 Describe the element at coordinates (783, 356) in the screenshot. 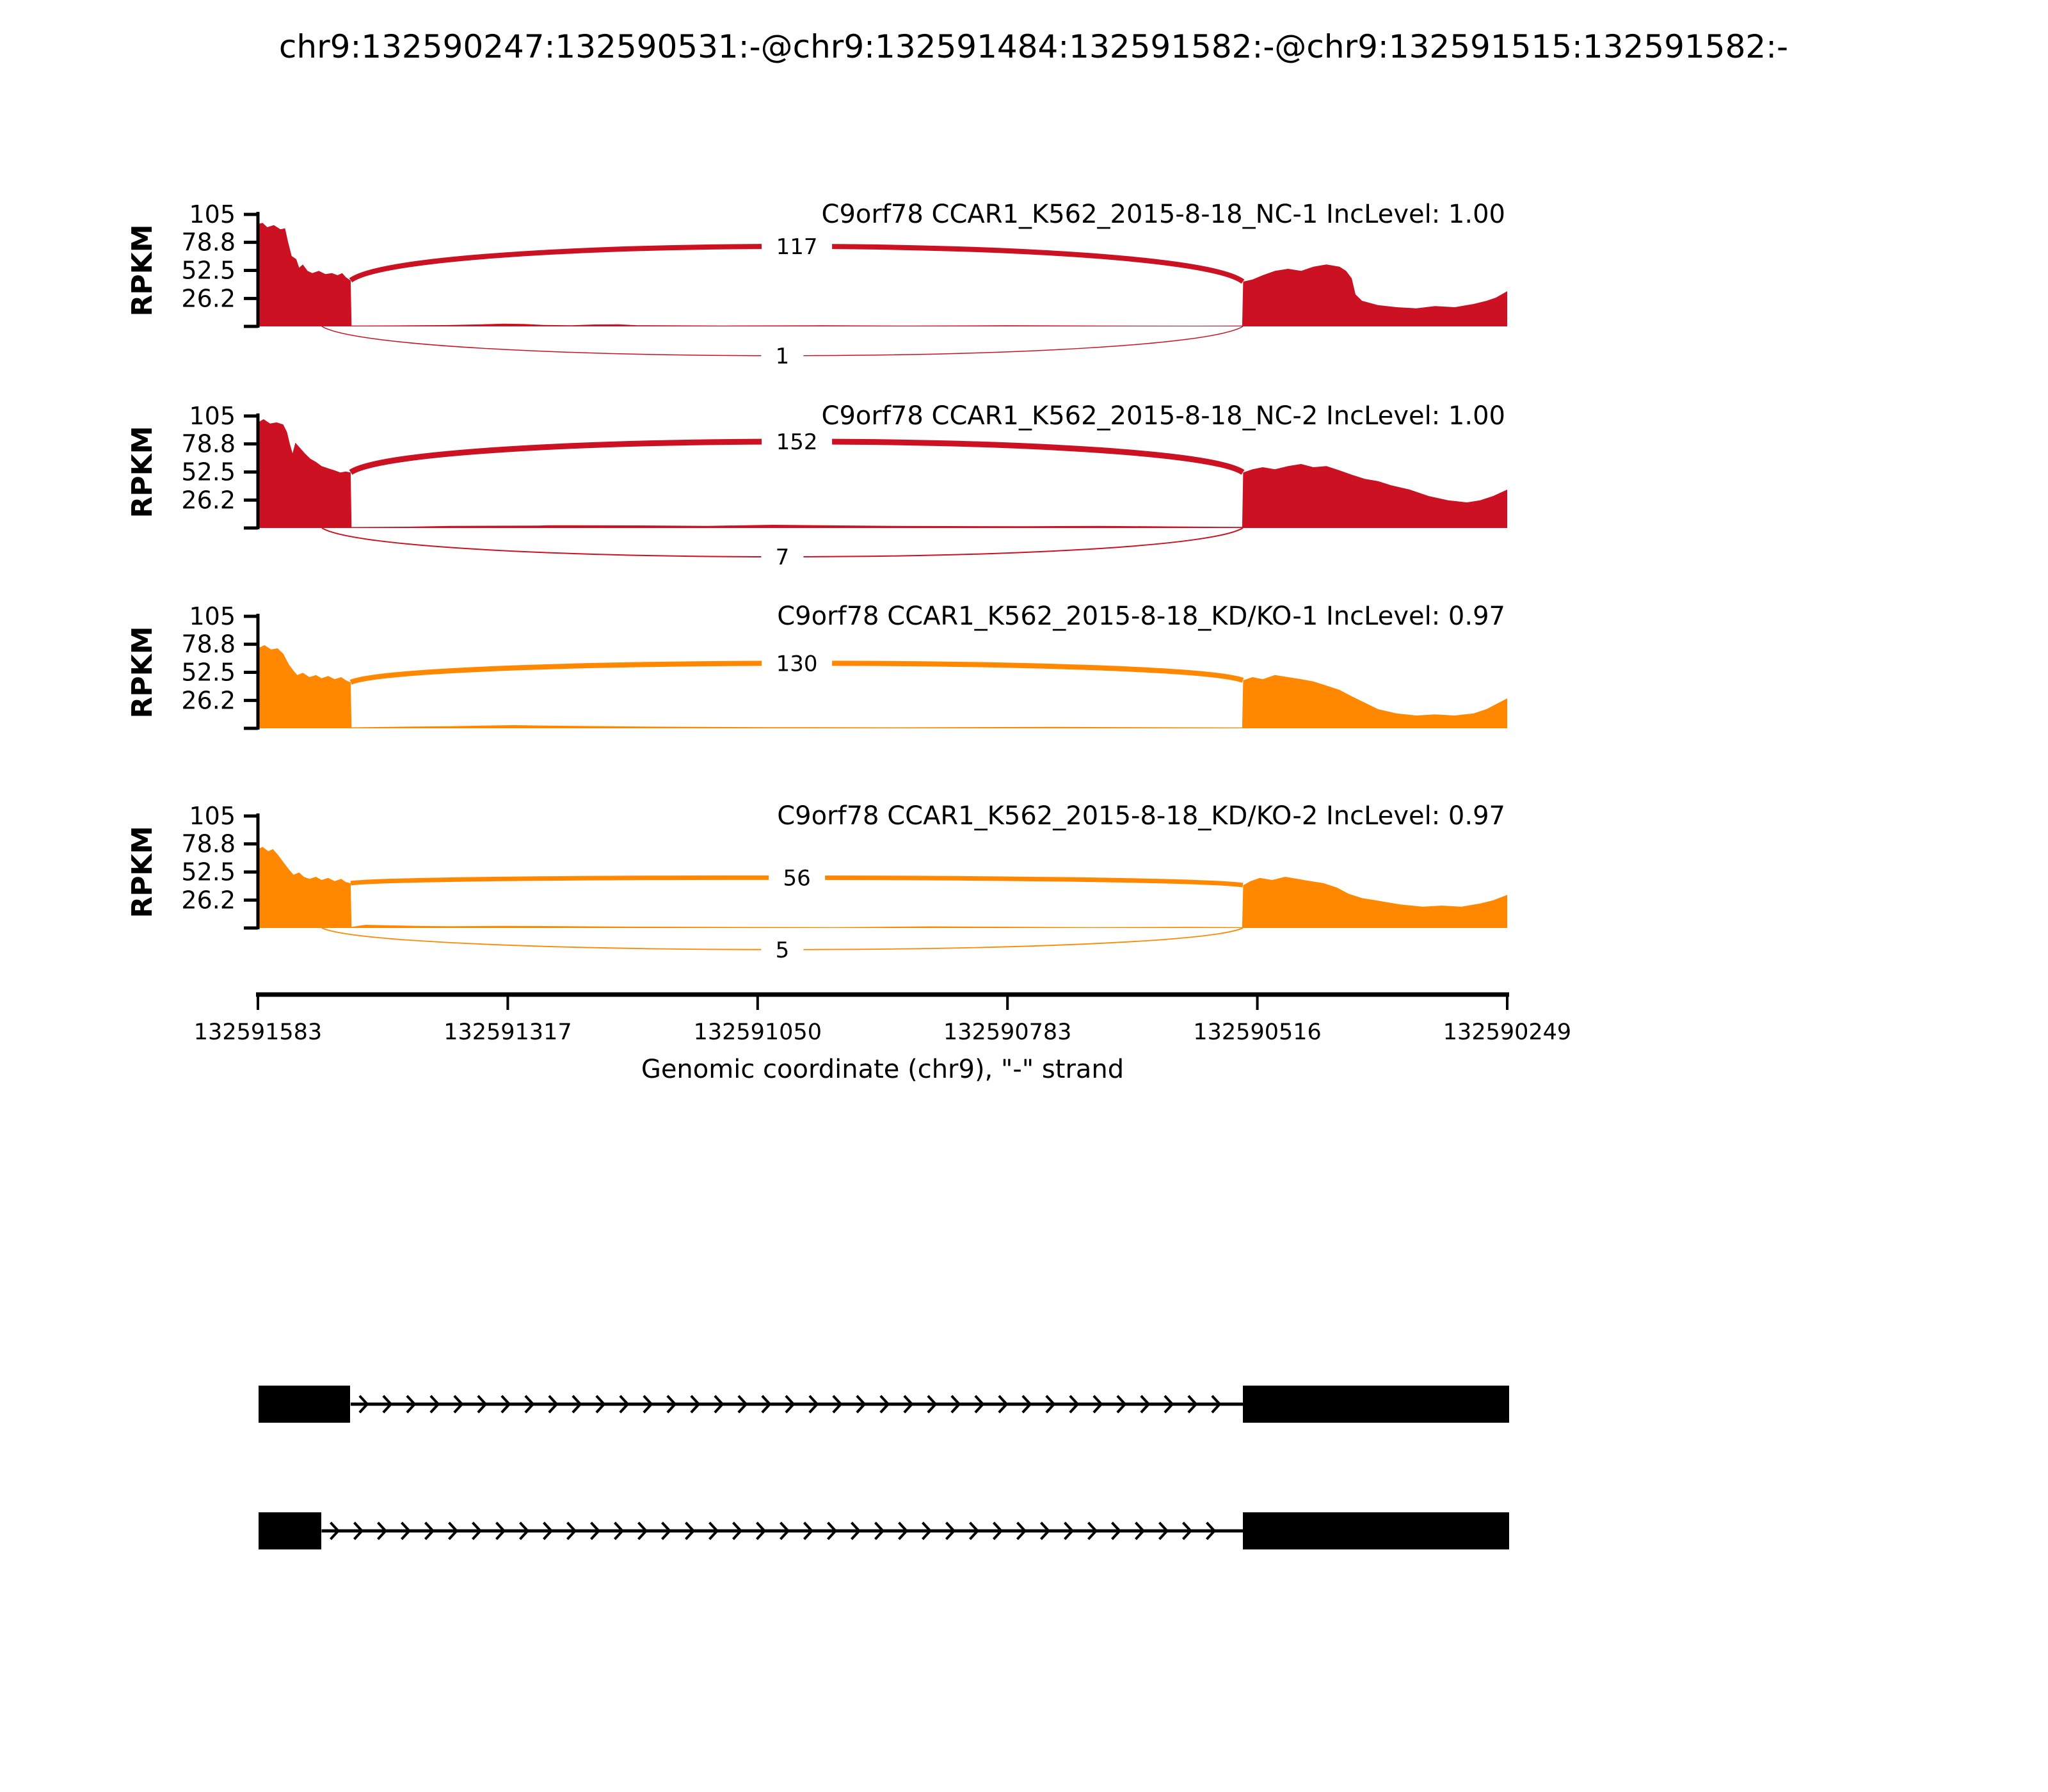

I see `junction-count-label: 1` at that location.